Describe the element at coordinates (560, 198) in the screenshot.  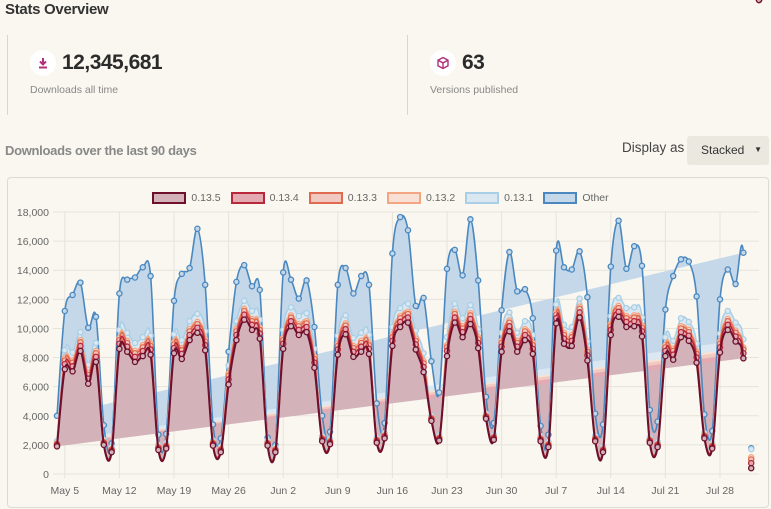
I see `legend-swatch` at that location.